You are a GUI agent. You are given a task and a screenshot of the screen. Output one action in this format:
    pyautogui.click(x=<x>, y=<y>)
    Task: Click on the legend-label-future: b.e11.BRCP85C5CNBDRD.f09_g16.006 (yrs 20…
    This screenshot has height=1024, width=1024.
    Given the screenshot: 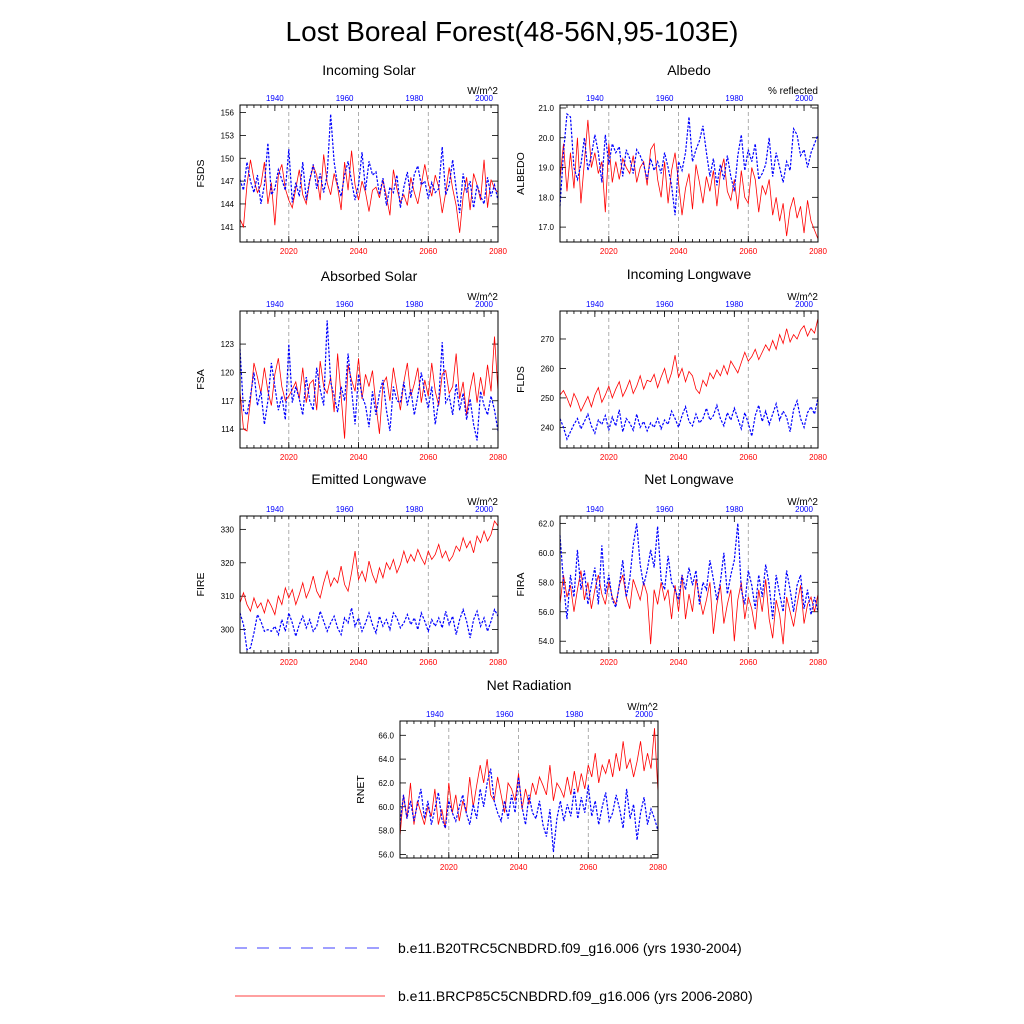 What is the action you would take?
    pyautogui.click(x=575, y=996)
    